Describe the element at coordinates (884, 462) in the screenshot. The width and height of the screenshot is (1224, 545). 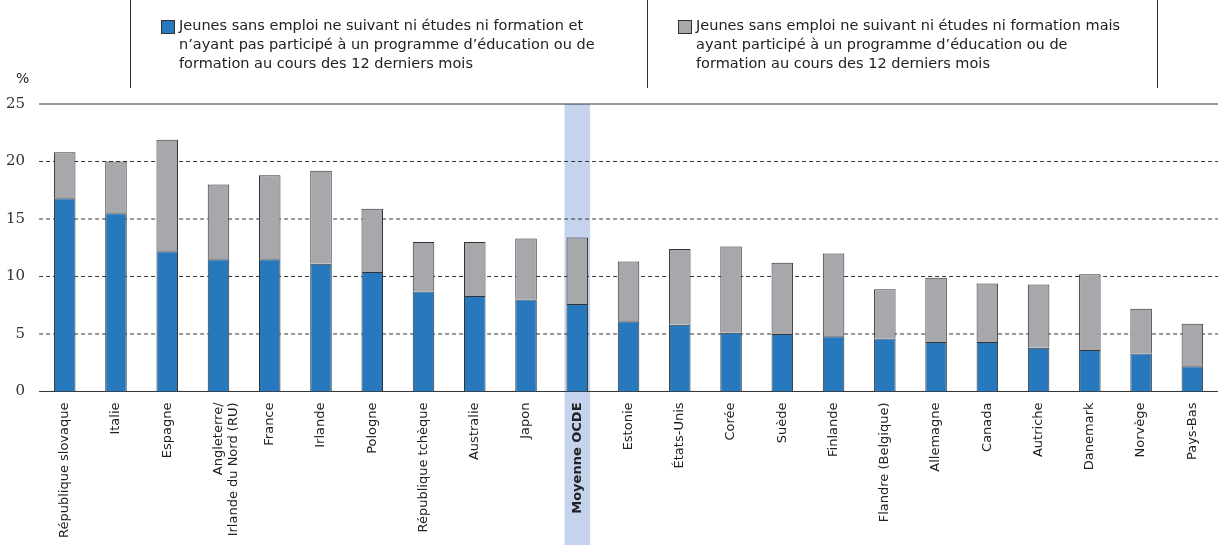
I see `x-tick-label: Flandre (Belgique)` at that location.